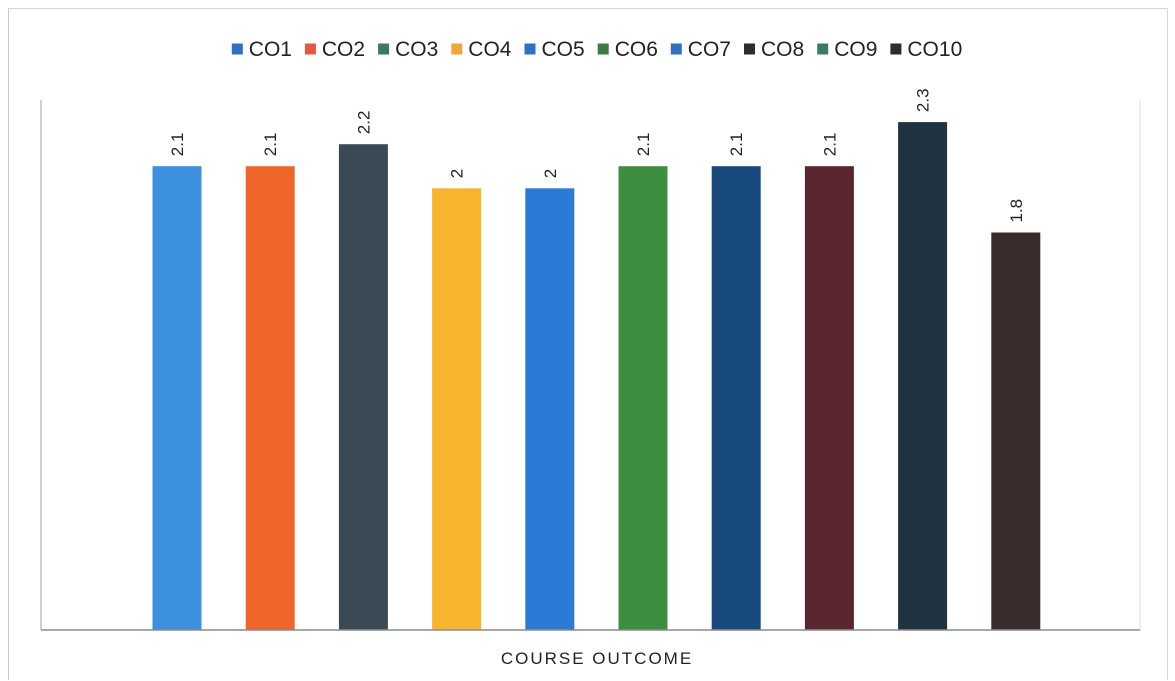  Describe the element at coordinates (550, 409) in the screenshot. I see `bar-co5` at that location.